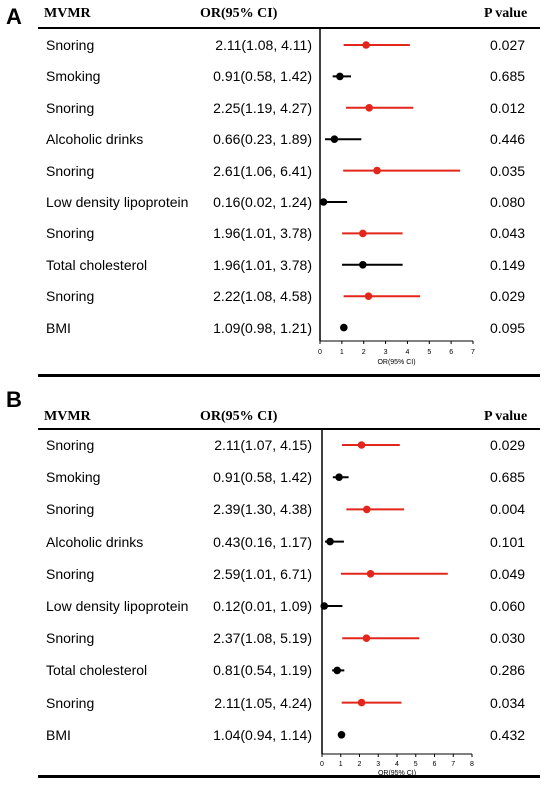 This screenshot has height=785, width=546. Describe the element at coordinates (397, 603) in the screenshot. I see `forest-plot-svg: 0 1 2 3 4 5 6 7 8 OR(95% CI)` at that location.